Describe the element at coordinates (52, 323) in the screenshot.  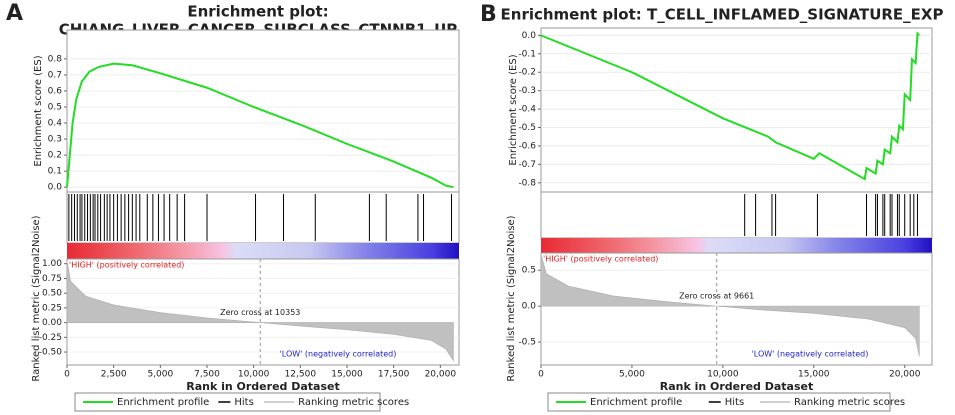
I see `metric-tick-label: 0.00` at that location.